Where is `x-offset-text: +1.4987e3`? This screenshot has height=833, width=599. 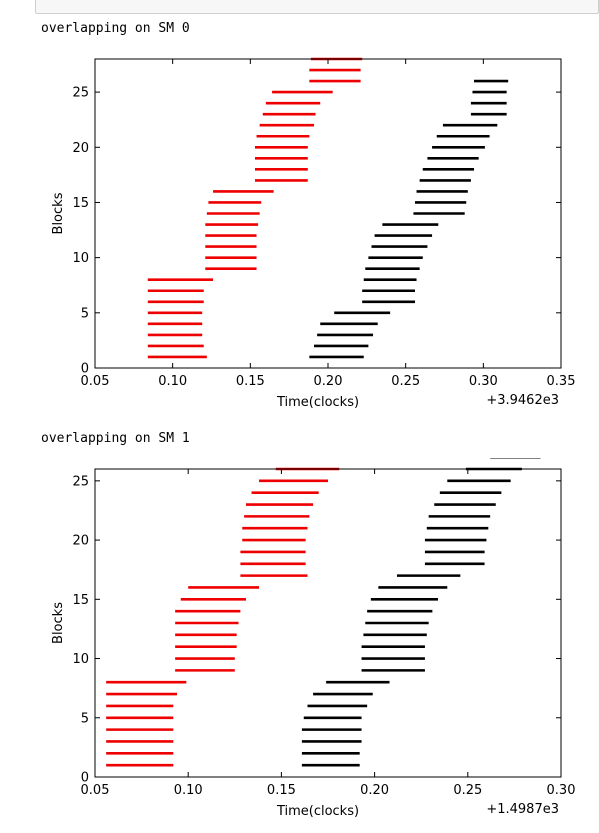
x-offset-text: +1.4987e3 is located at coordinates (522, 809).